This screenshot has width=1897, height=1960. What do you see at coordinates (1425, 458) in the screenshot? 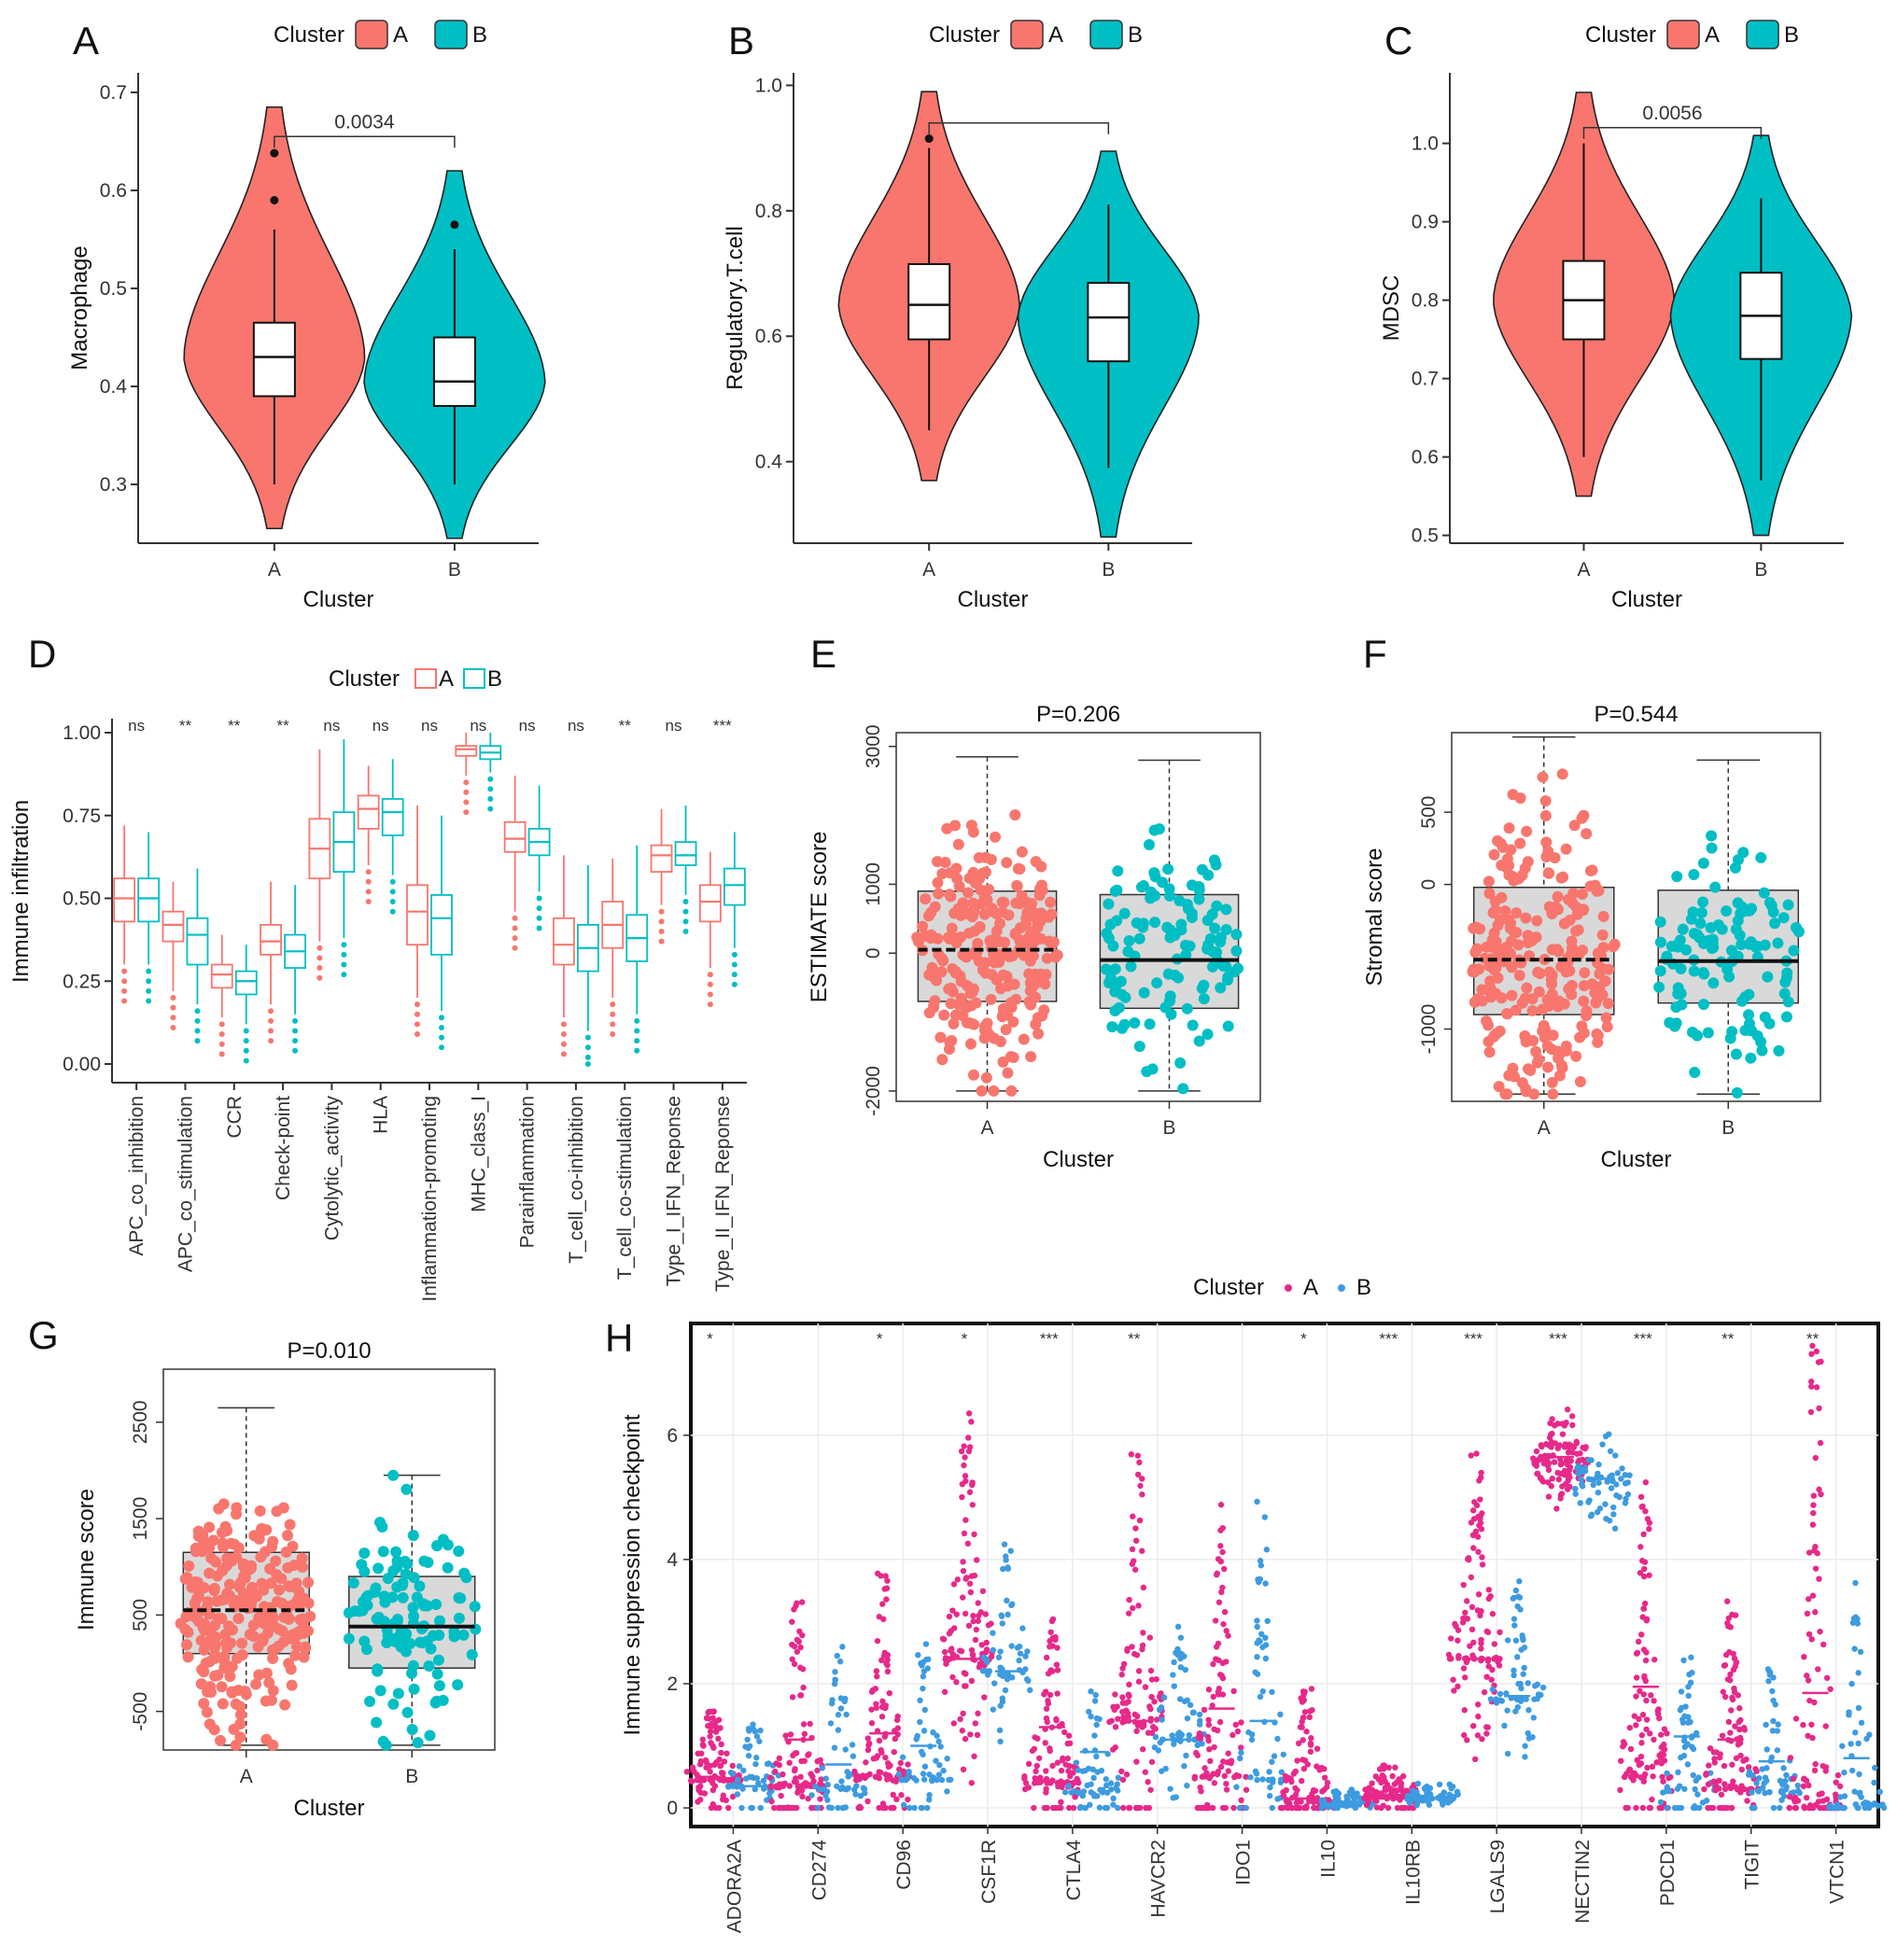
I see `panel-C-y-tick-label: 0.6` at bounding box center [1425, 458].